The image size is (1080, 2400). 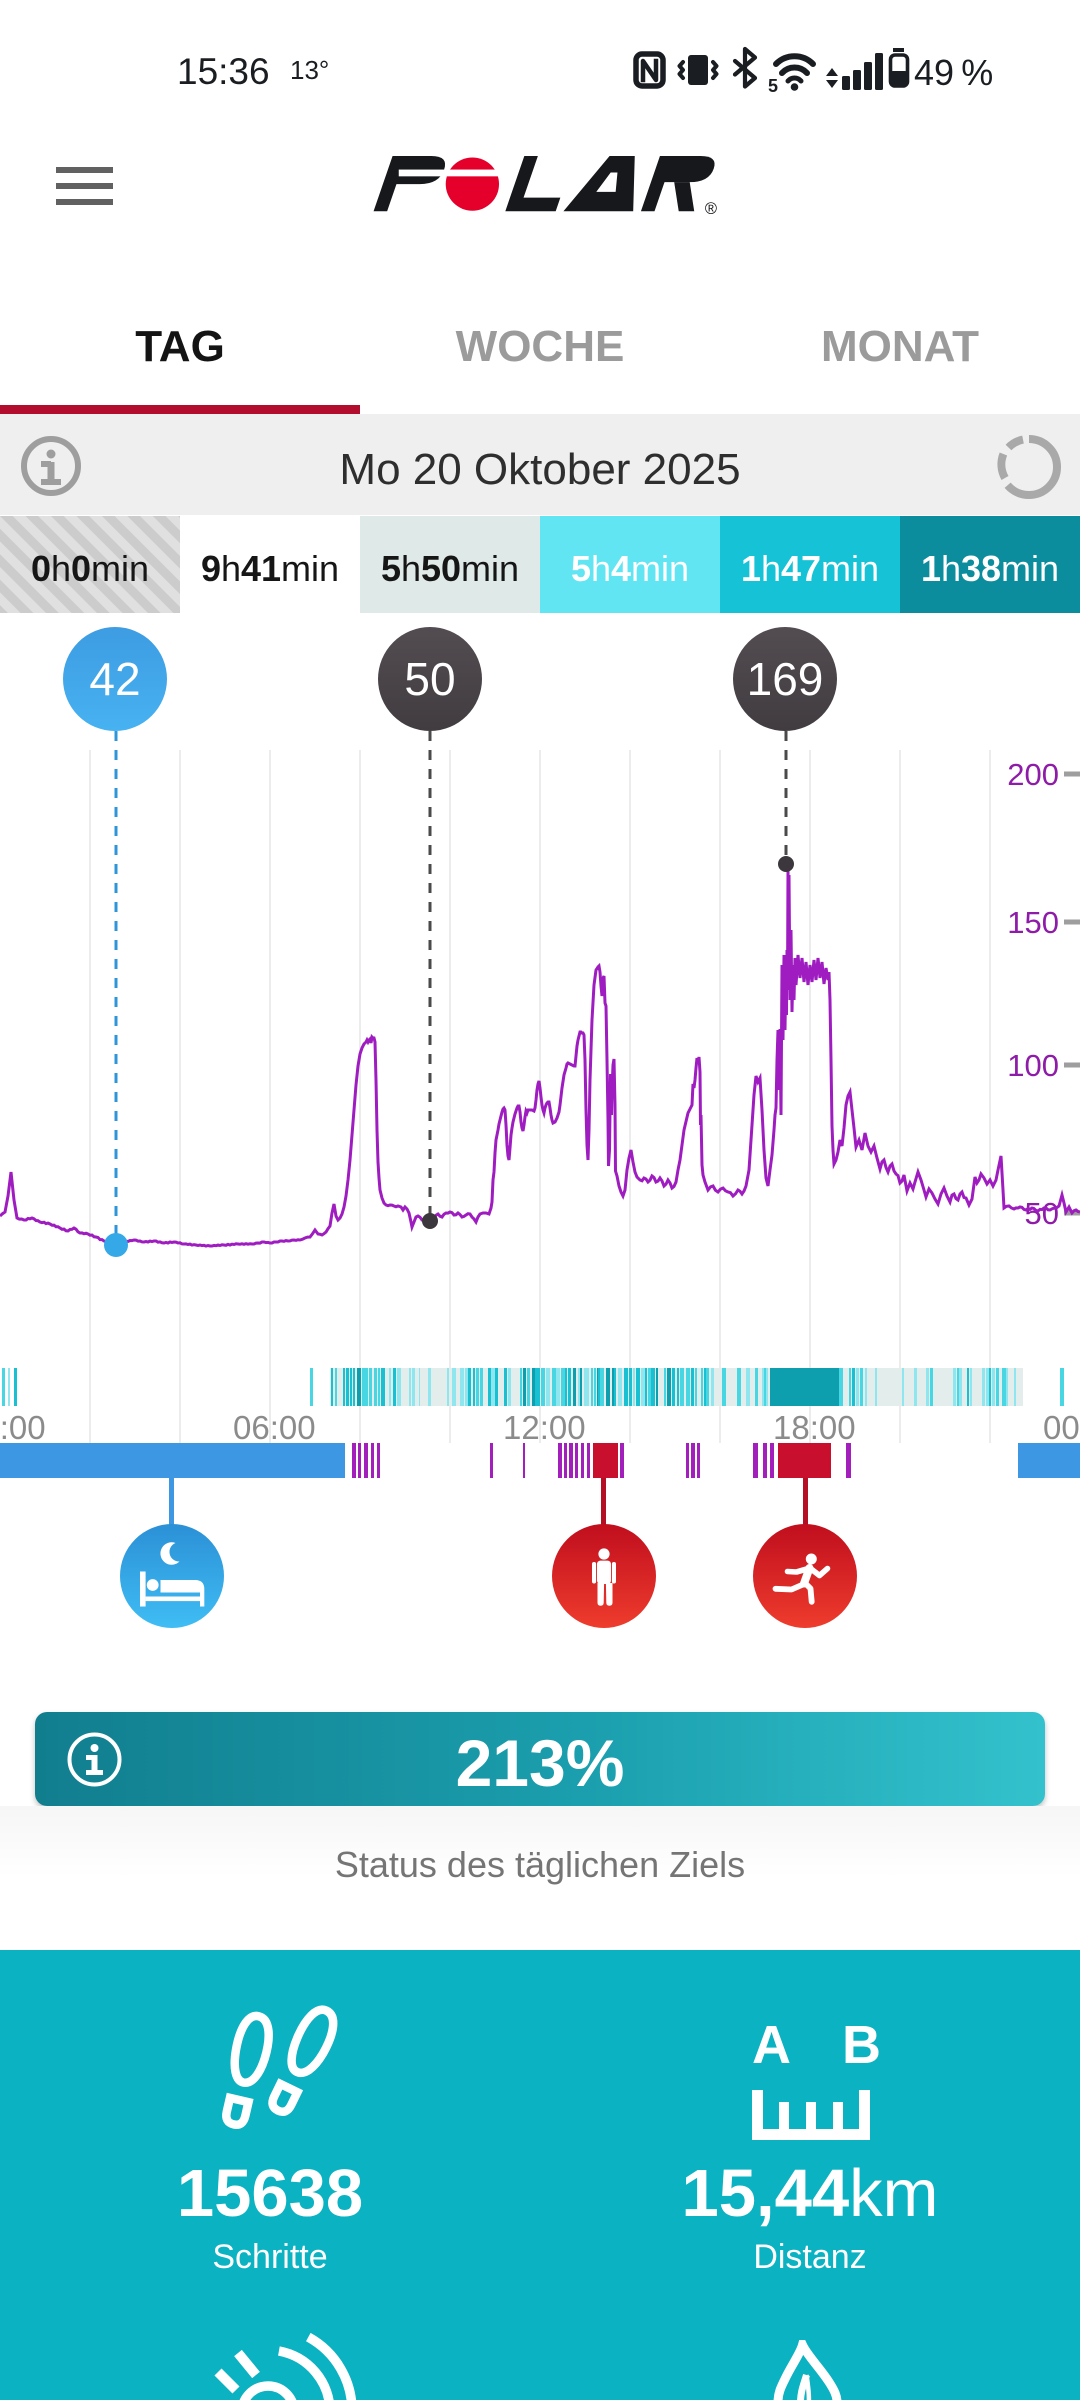 I want to click on svg-text: 150, so click(x=1033, y=922).